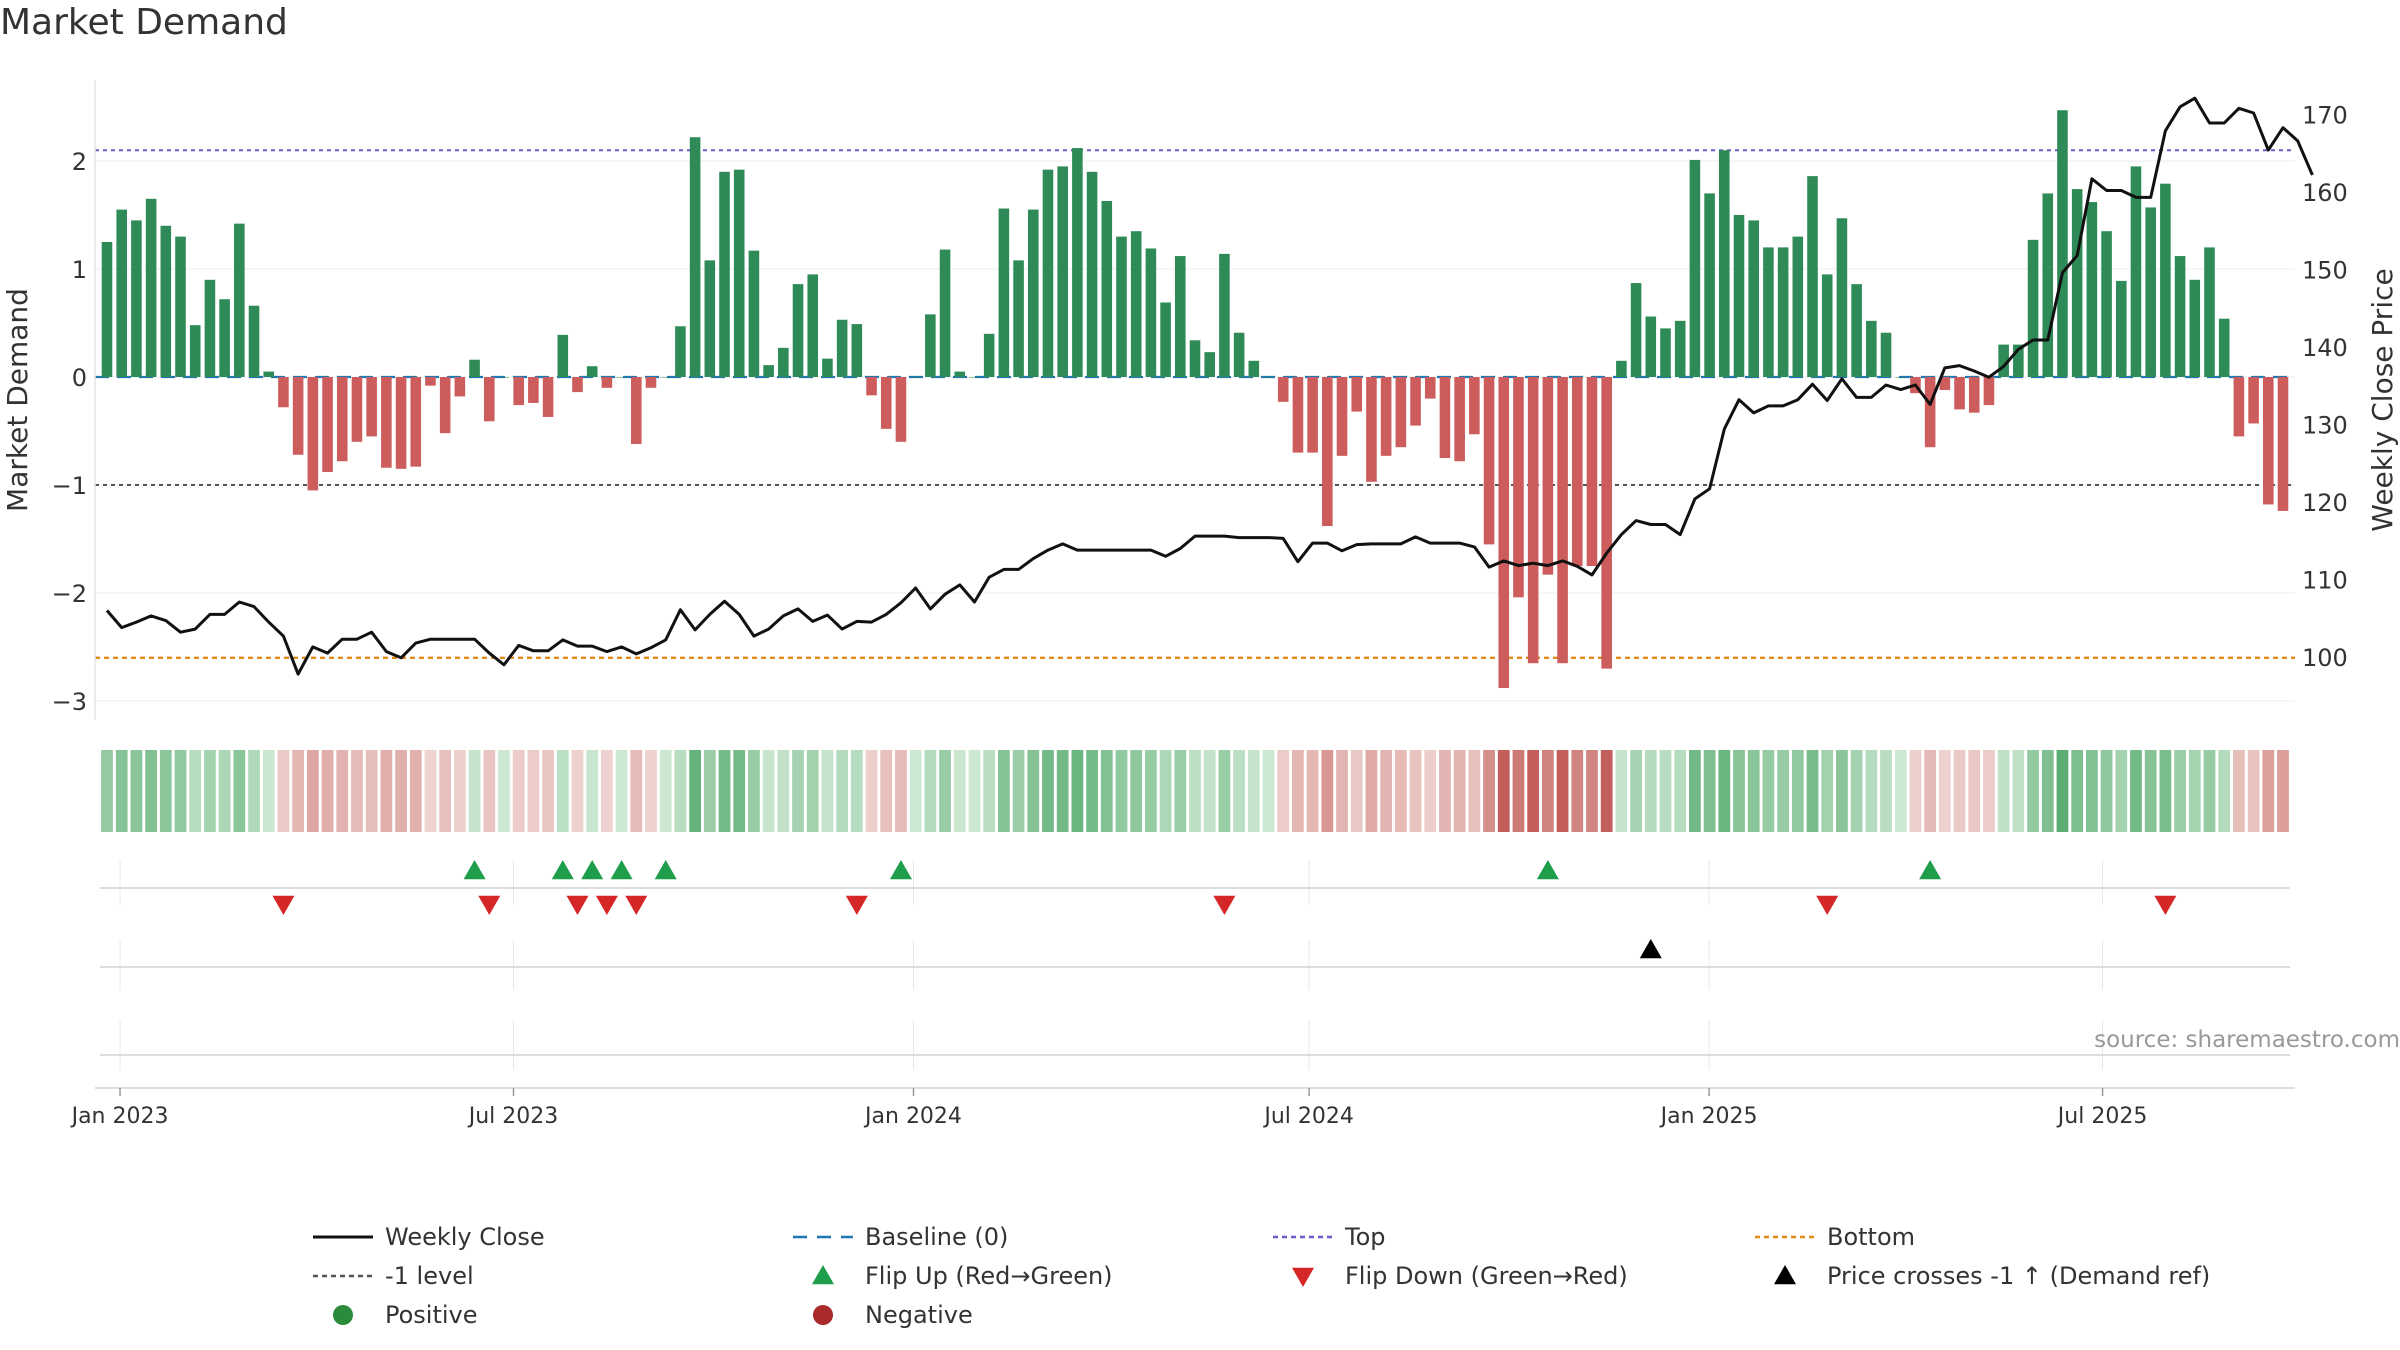  Describe the element at coordinates (1303, 1277) in the screenshot. I see `legend-swatch` at that location.